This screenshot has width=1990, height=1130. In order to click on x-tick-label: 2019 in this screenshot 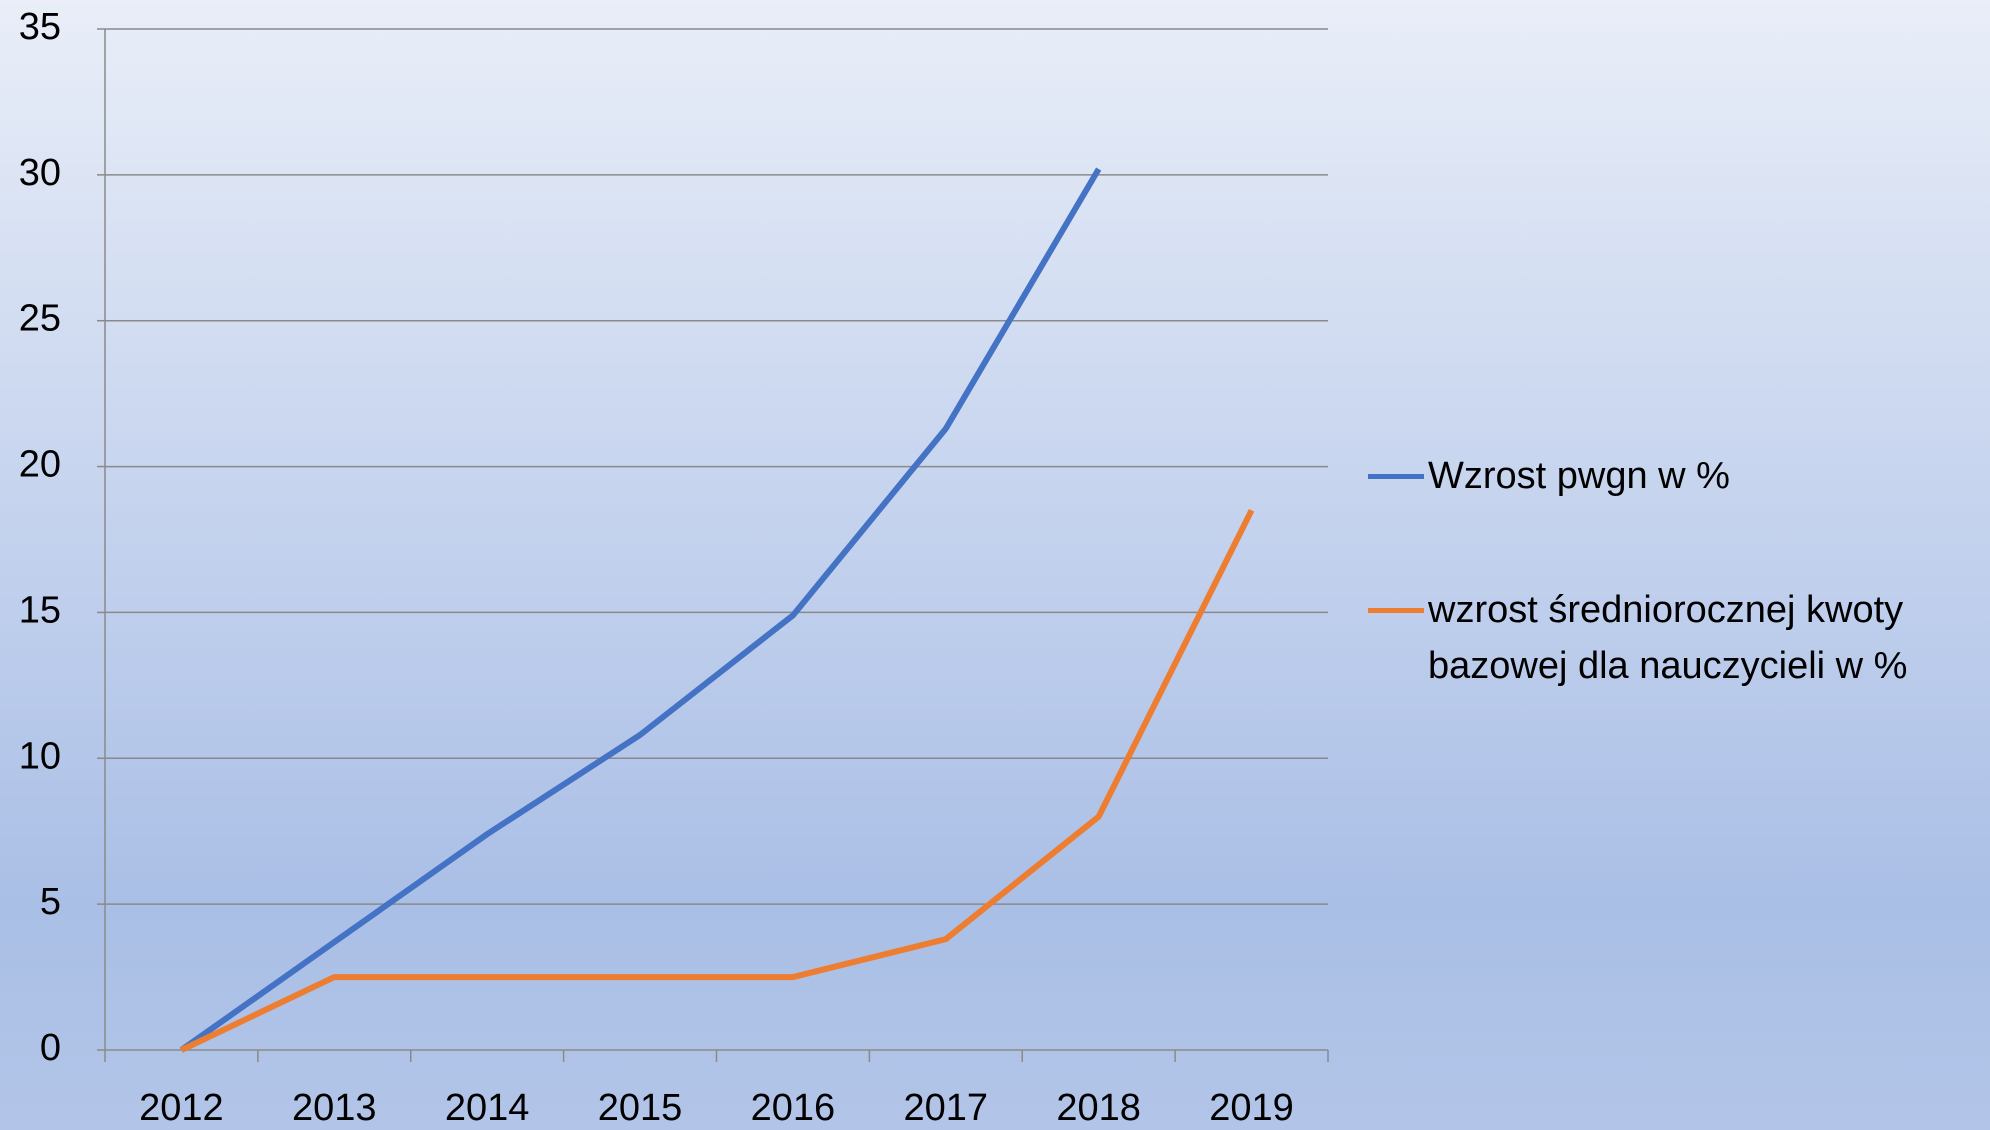, I will do `click(1251, 1108)`.